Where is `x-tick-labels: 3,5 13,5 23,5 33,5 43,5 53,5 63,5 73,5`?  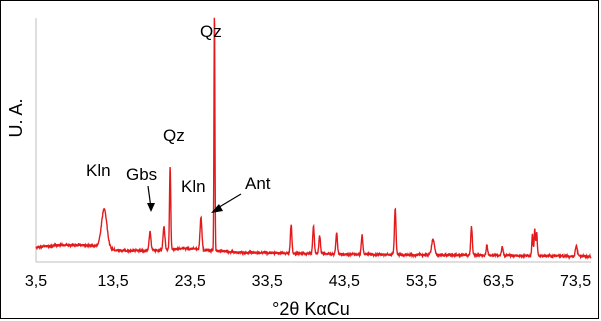
x-tick-labels: 3,5 13,5 23,5 33,5 43,5 53,5 63,5 73,5 is located at coordinates (308, 281).